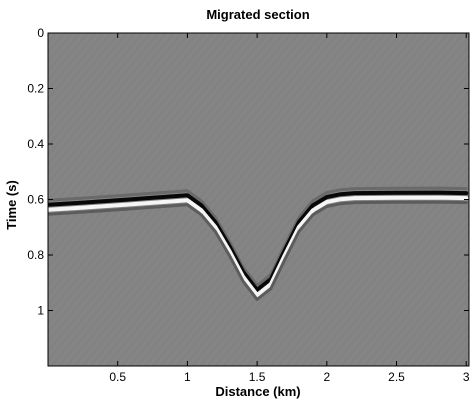 The width and height of the screenshot is (474, 402). Describe the element at coordinates (257, 391) in the screenshot. I see `x-axis-label: Distance (km)` at that location.